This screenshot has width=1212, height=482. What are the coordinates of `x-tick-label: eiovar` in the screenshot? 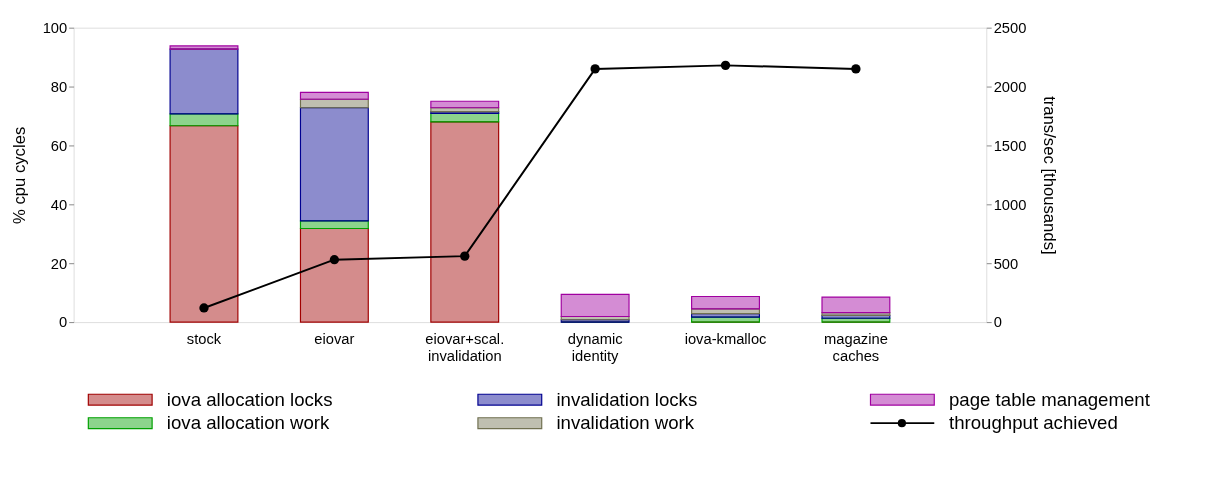 It's located at (334, 339).